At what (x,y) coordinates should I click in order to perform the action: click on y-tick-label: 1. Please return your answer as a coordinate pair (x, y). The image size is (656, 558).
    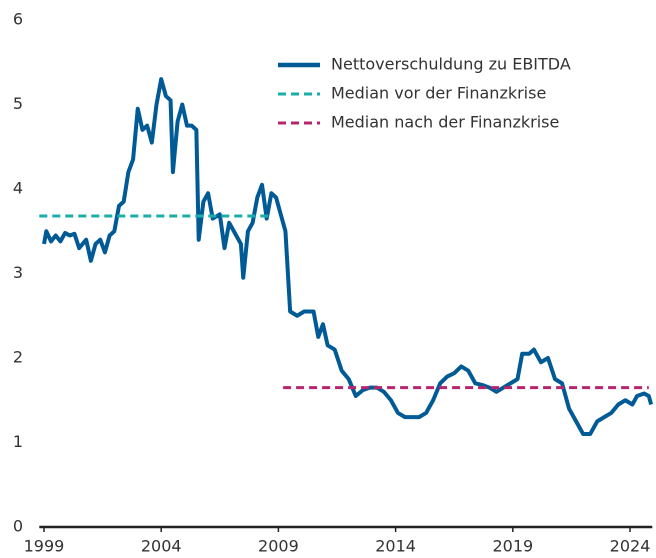
    Looking at the image, I should click on (18, 441).